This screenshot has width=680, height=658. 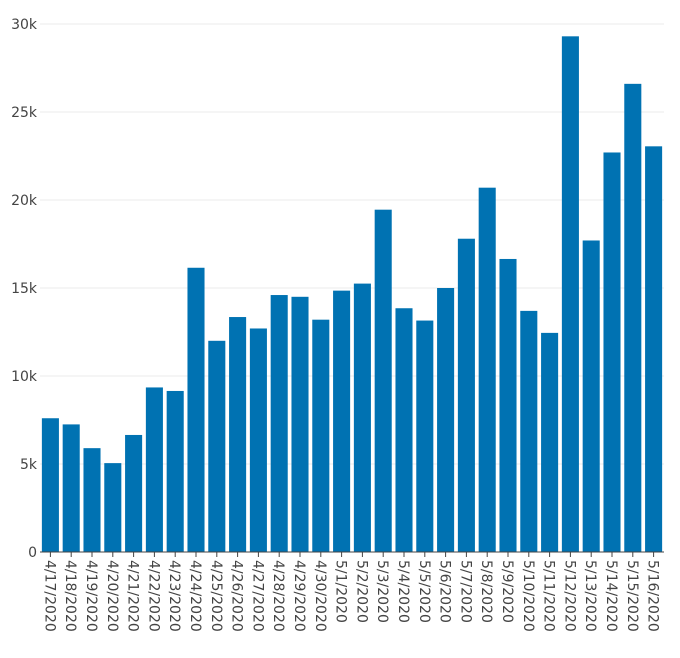 I want to click on y-tick-label: 15k, so click(x=24, y=289).